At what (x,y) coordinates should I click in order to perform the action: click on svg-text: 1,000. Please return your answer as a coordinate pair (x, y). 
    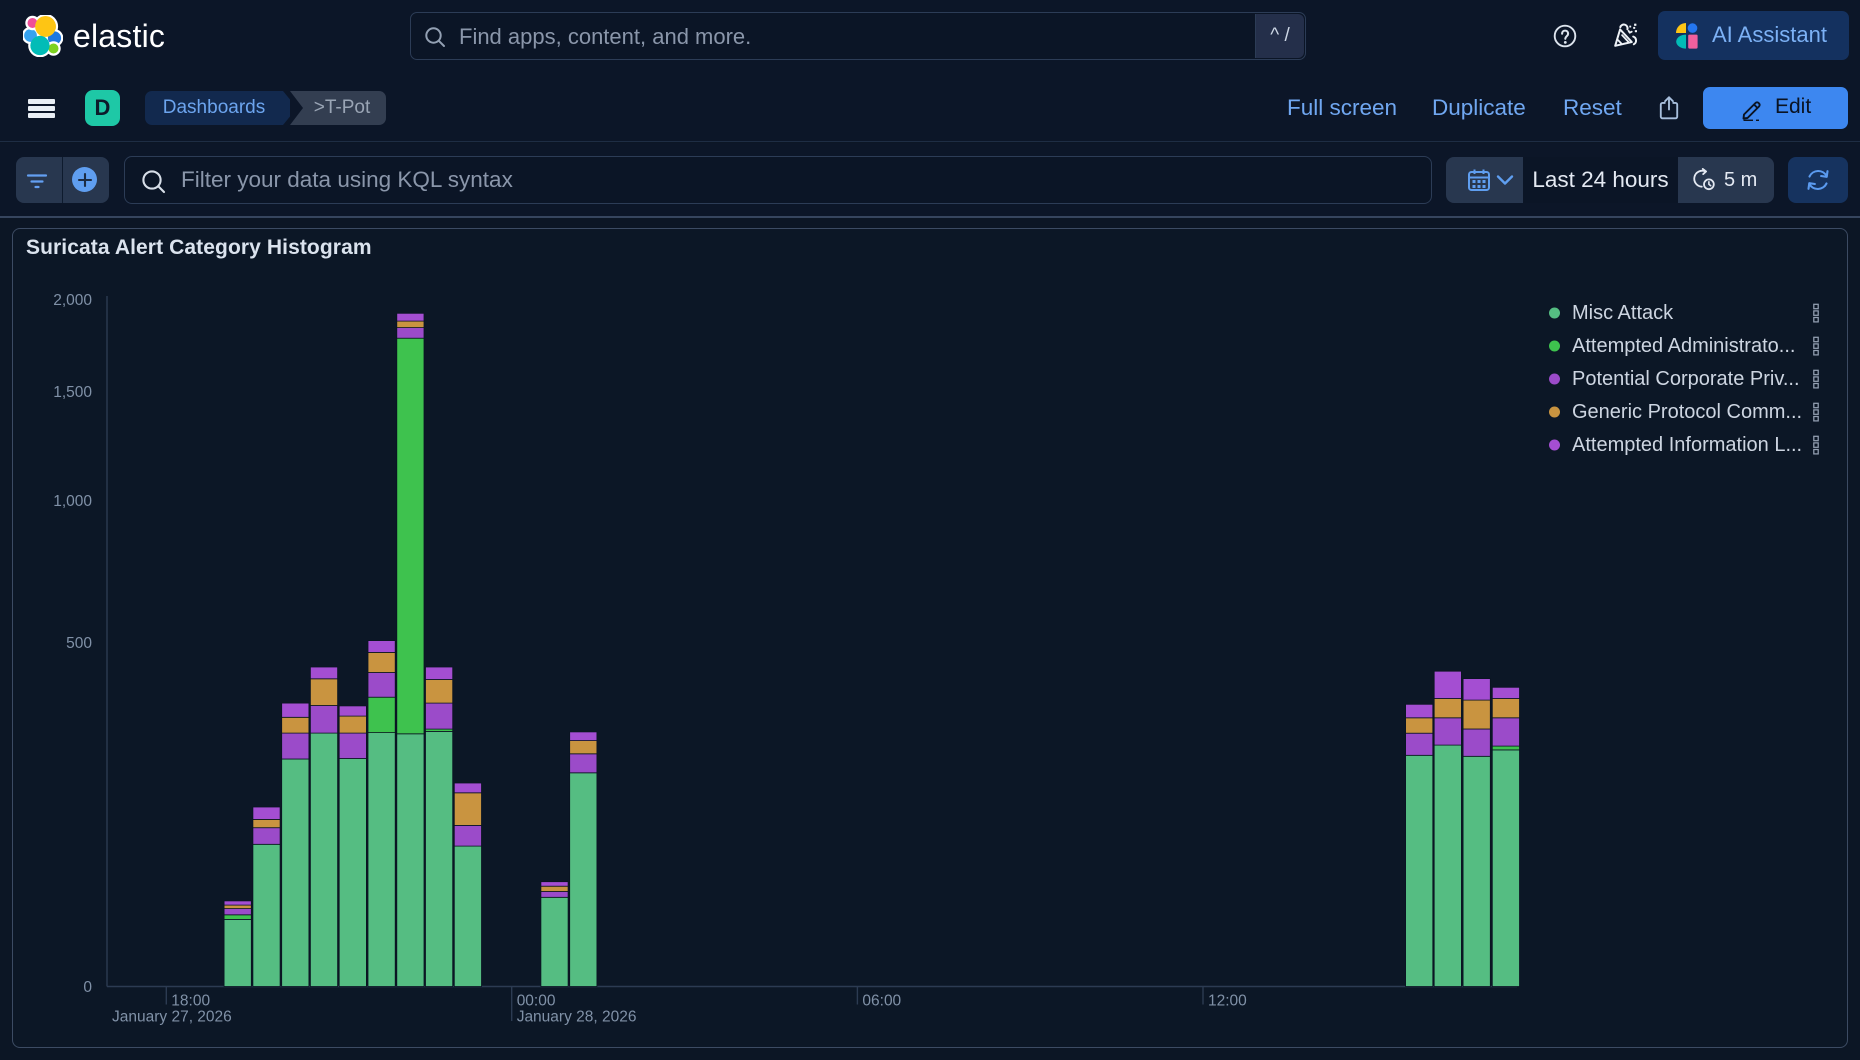
    Looking at the image, I should click on (72, 501).